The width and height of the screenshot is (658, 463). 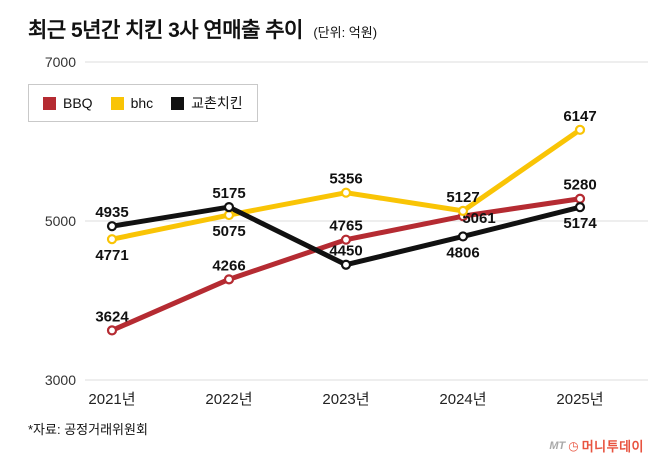 What do you see at coordinates (228, 231) in the screenshot?
I see `value-label: 5075` at bounding box center [228, 231].